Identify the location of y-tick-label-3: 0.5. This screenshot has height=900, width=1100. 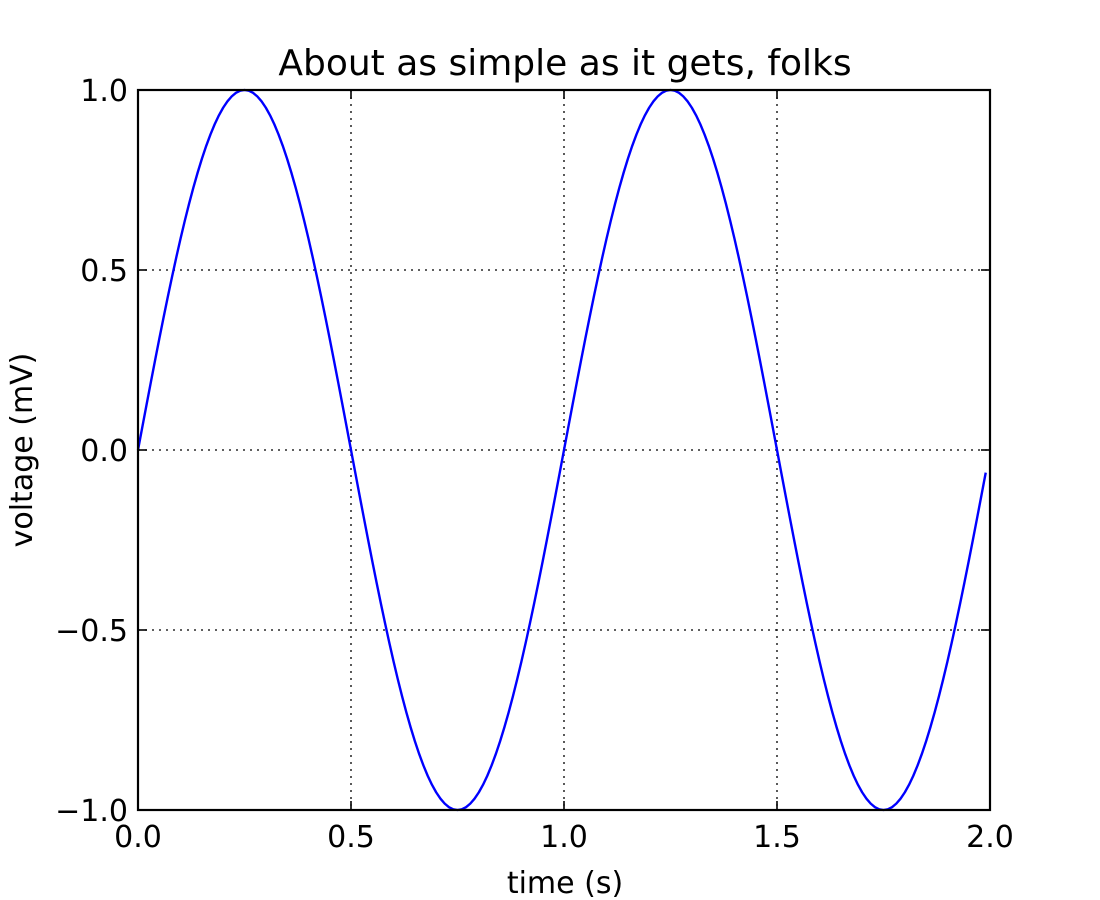
(104, 271).